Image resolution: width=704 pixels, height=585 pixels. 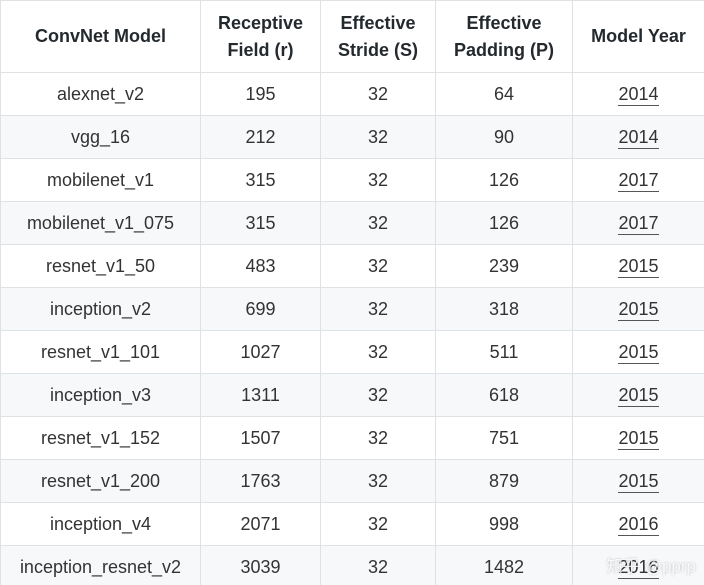 I want to click on table-row: resnet_v1_101 1027 32 511 2015, so click(x=352, y=352).